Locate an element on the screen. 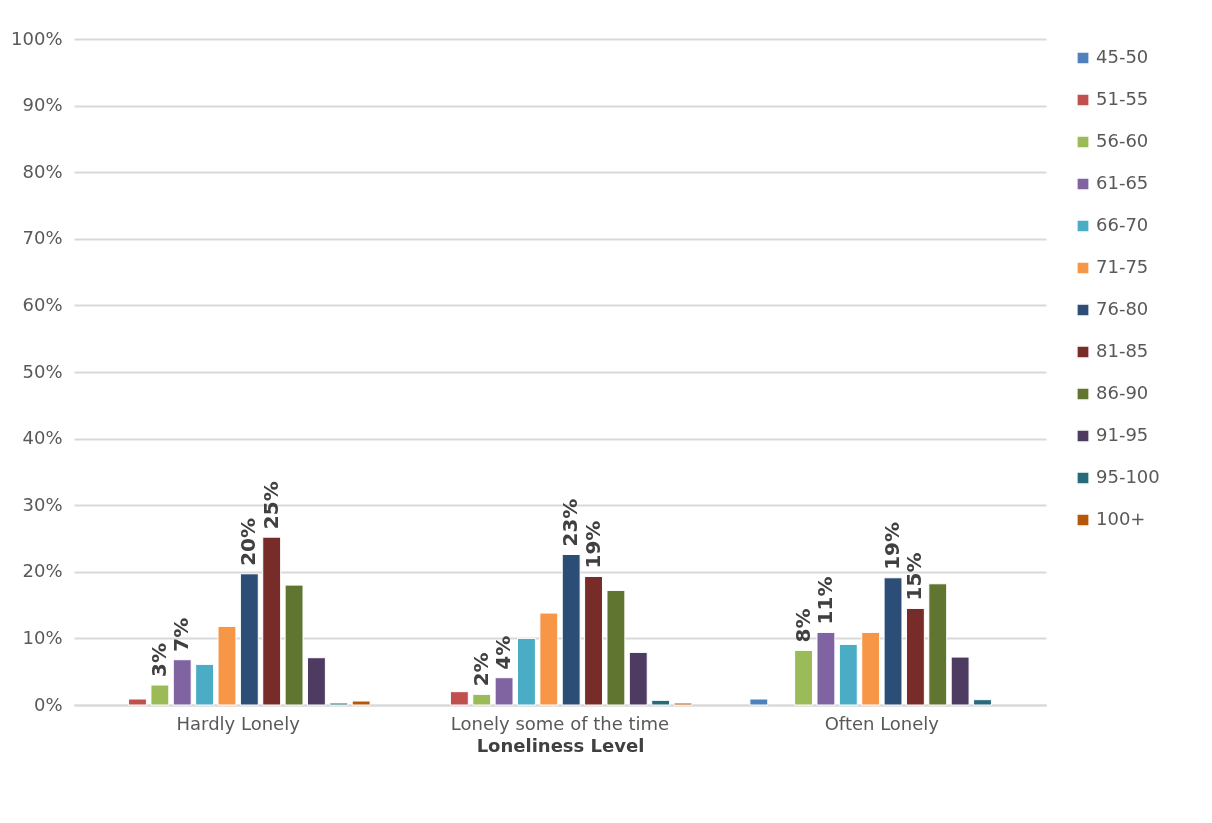  legend-label: 91-95 is located at coordinates (1122, 434).